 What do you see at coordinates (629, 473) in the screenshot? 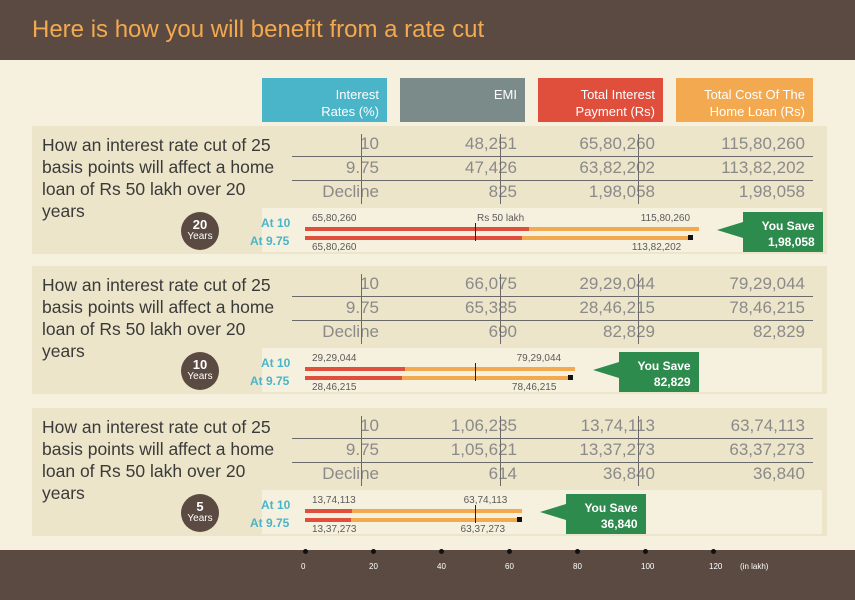
I see `table-cell: 36,840` at bounding box center [629, 473].